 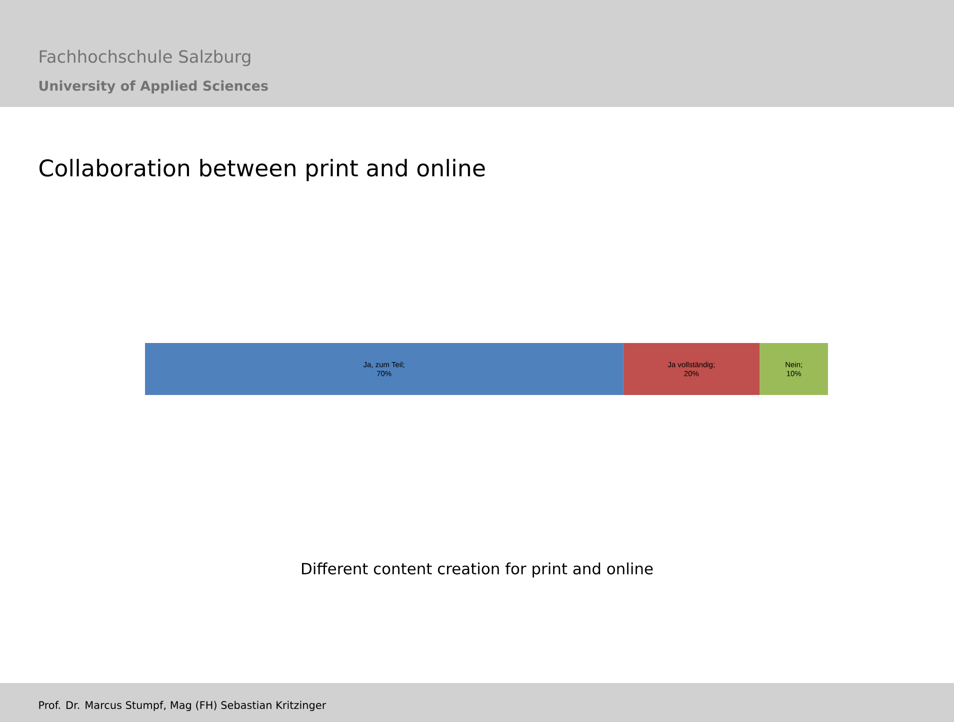 What do you see at coordinates (145, 58) in the screenshot?
I see `text: Fachhochschule Salzburg` at bounding box center [145, 58].